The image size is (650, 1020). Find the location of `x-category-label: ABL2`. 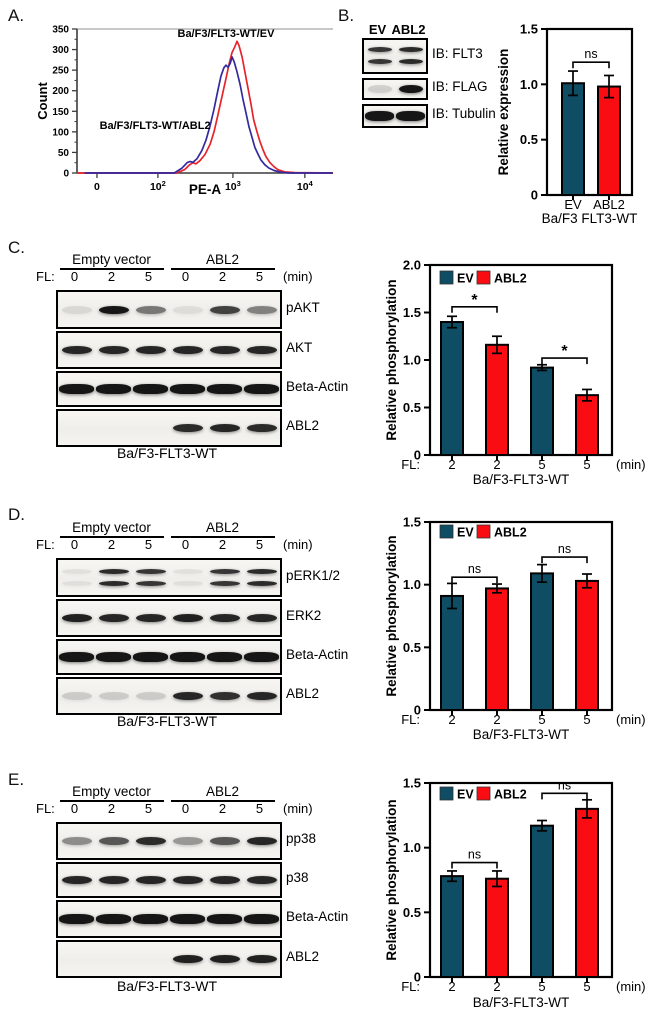

x-category-label: ABL2 is located at coordinates (609, 204).